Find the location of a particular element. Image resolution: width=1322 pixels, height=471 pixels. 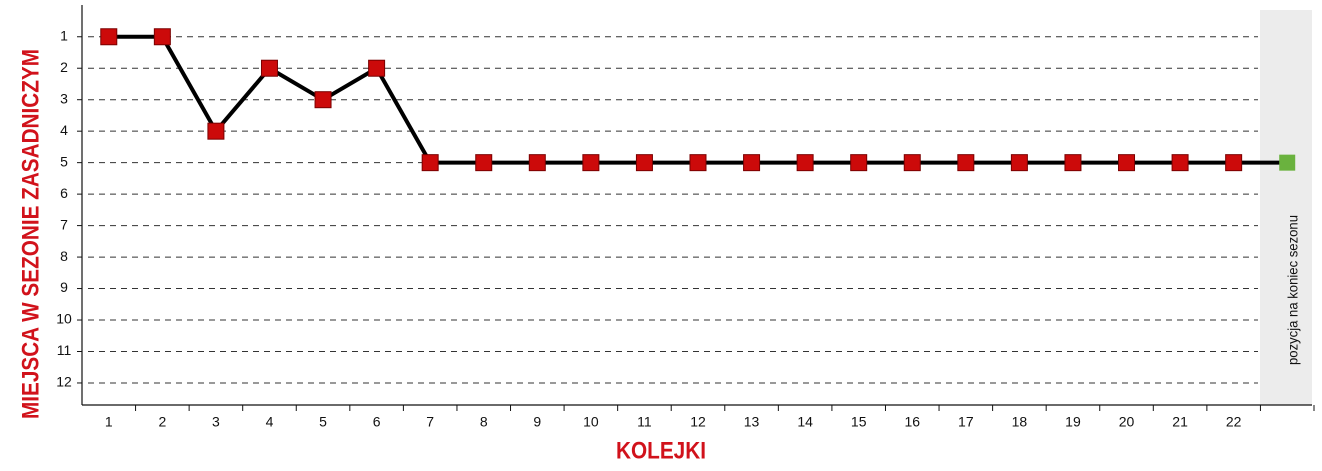

x-tick-label: 4 is located at coordinates (270, 422).